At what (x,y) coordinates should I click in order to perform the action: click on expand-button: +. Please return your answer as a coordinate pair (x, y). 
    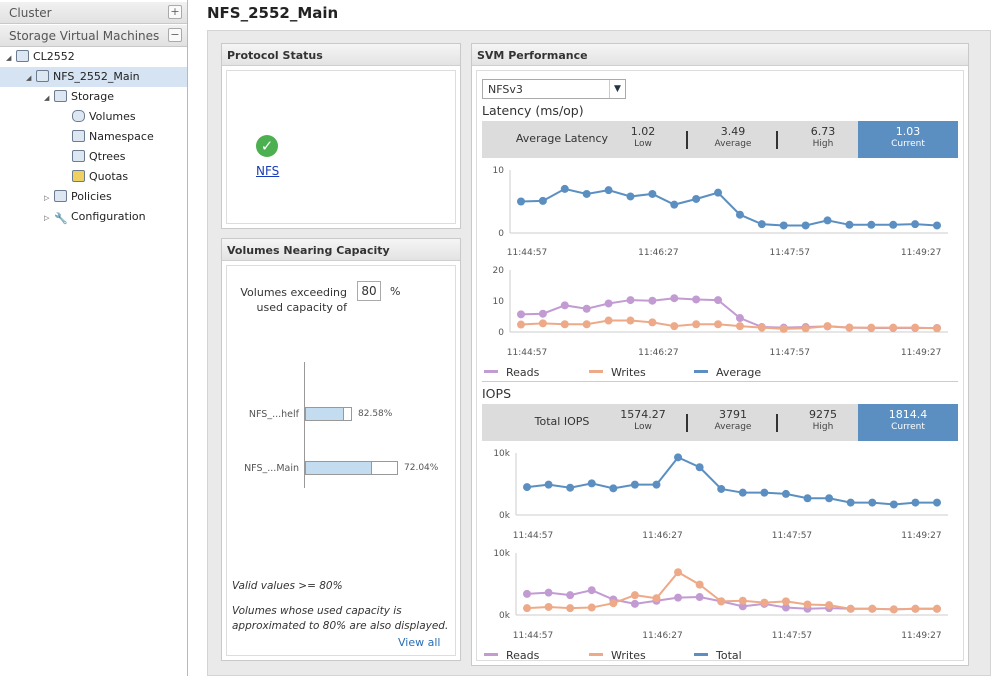
    Looking at the image, I should click on (175, 12).